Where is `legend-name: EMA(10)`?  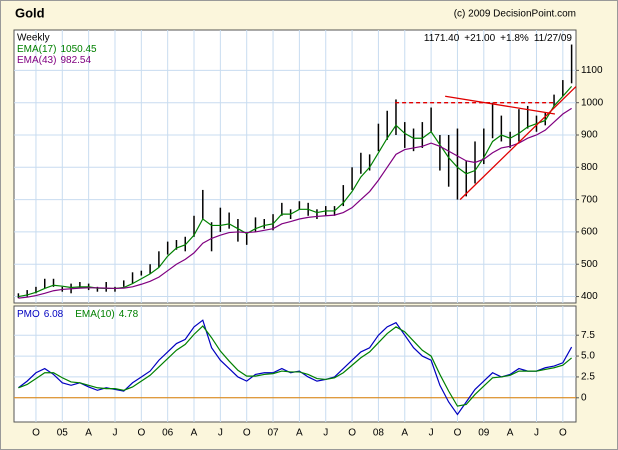
legend-name: EMA(10) is located at coordinates (94, 314).